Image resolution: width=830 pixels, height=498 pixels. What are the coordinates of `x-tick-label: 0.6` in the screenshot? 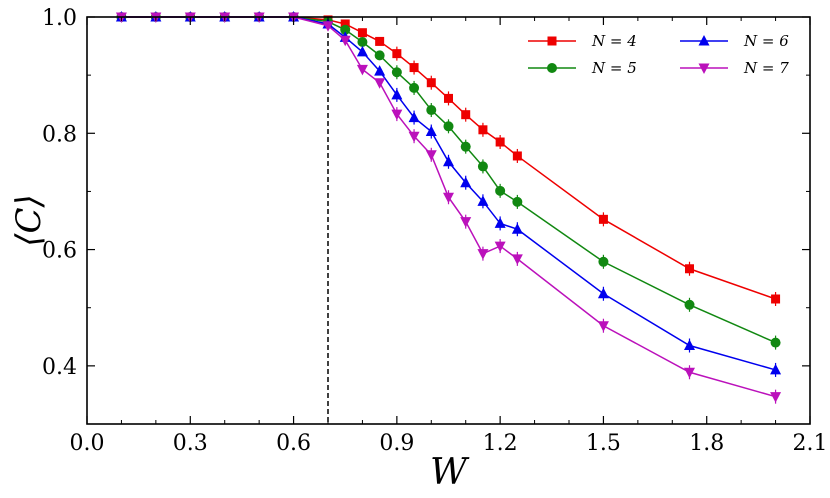 It's located at (293, 443).